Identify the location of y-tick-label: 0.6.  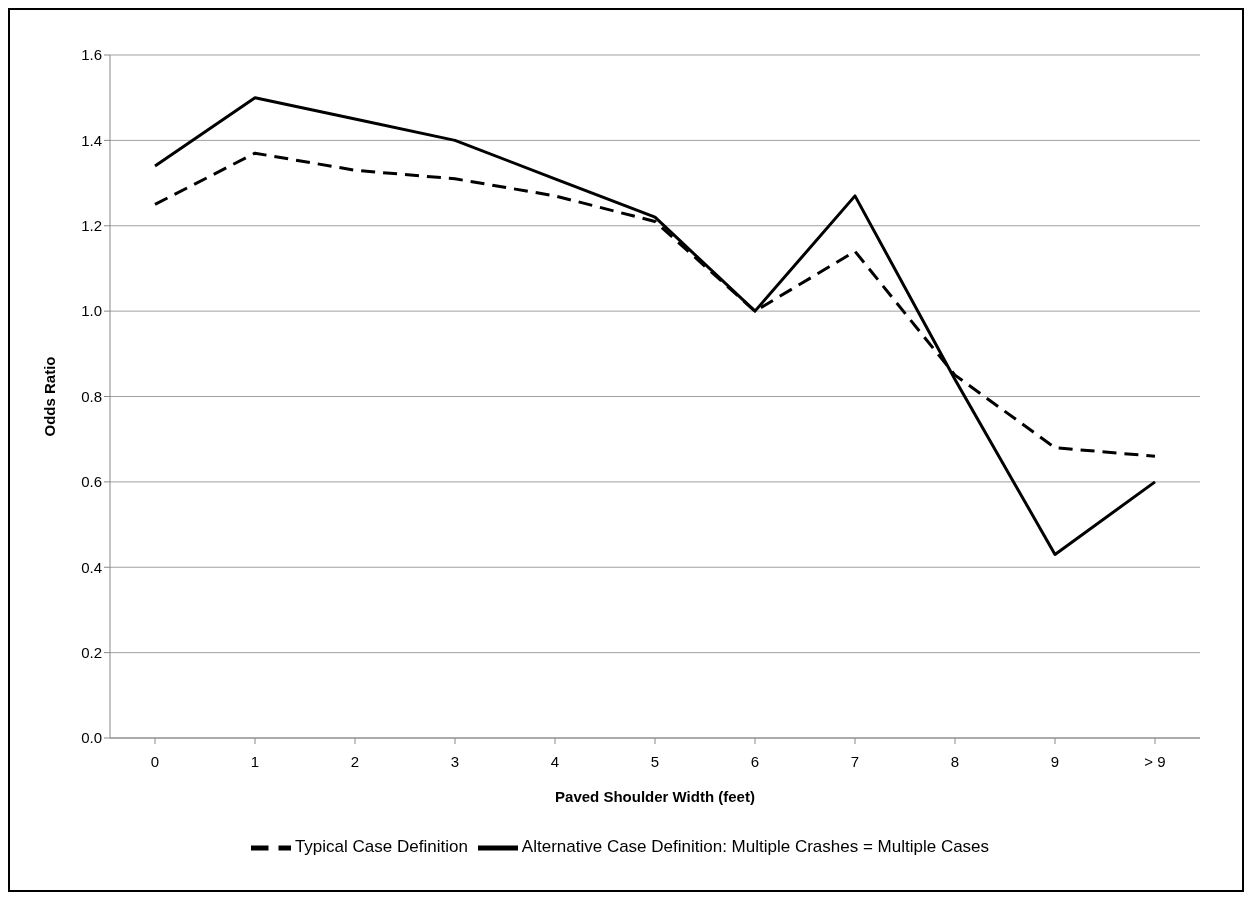
(91, 482).